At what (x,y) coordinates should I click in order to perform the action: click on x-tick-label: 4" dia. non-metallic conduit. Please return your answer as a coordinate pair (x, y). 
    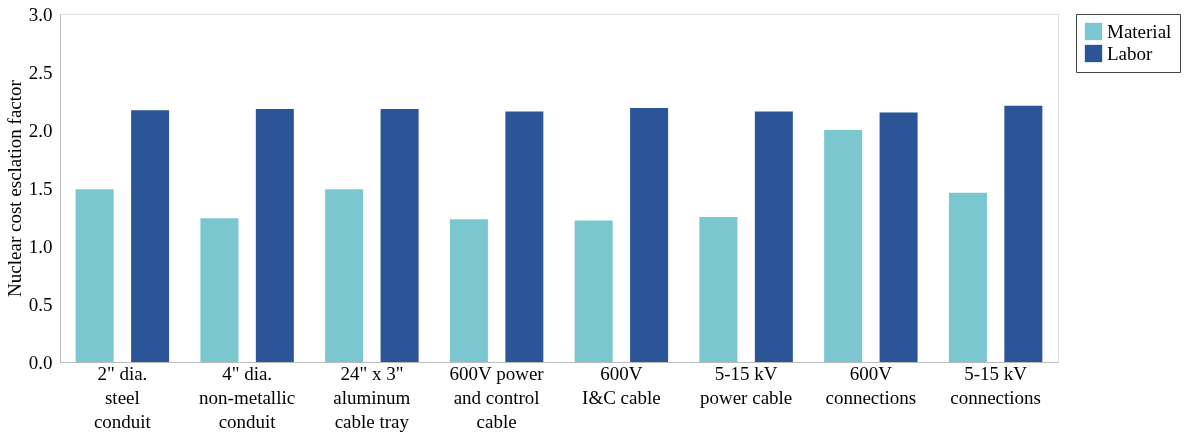
    Looking at the image, I should click on (247, 397).